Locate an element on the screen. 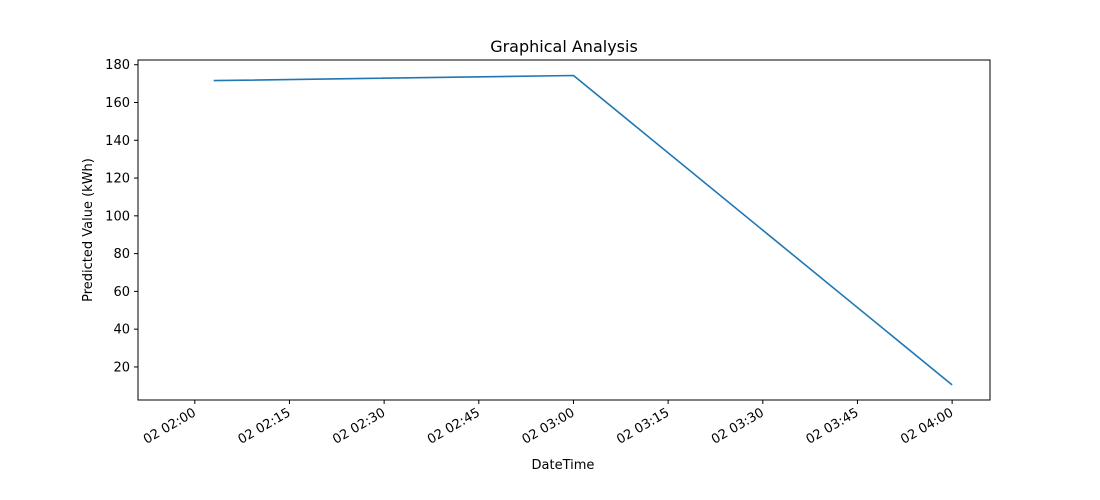  y-tick-label: 80 is located at coordinates (121, 254).